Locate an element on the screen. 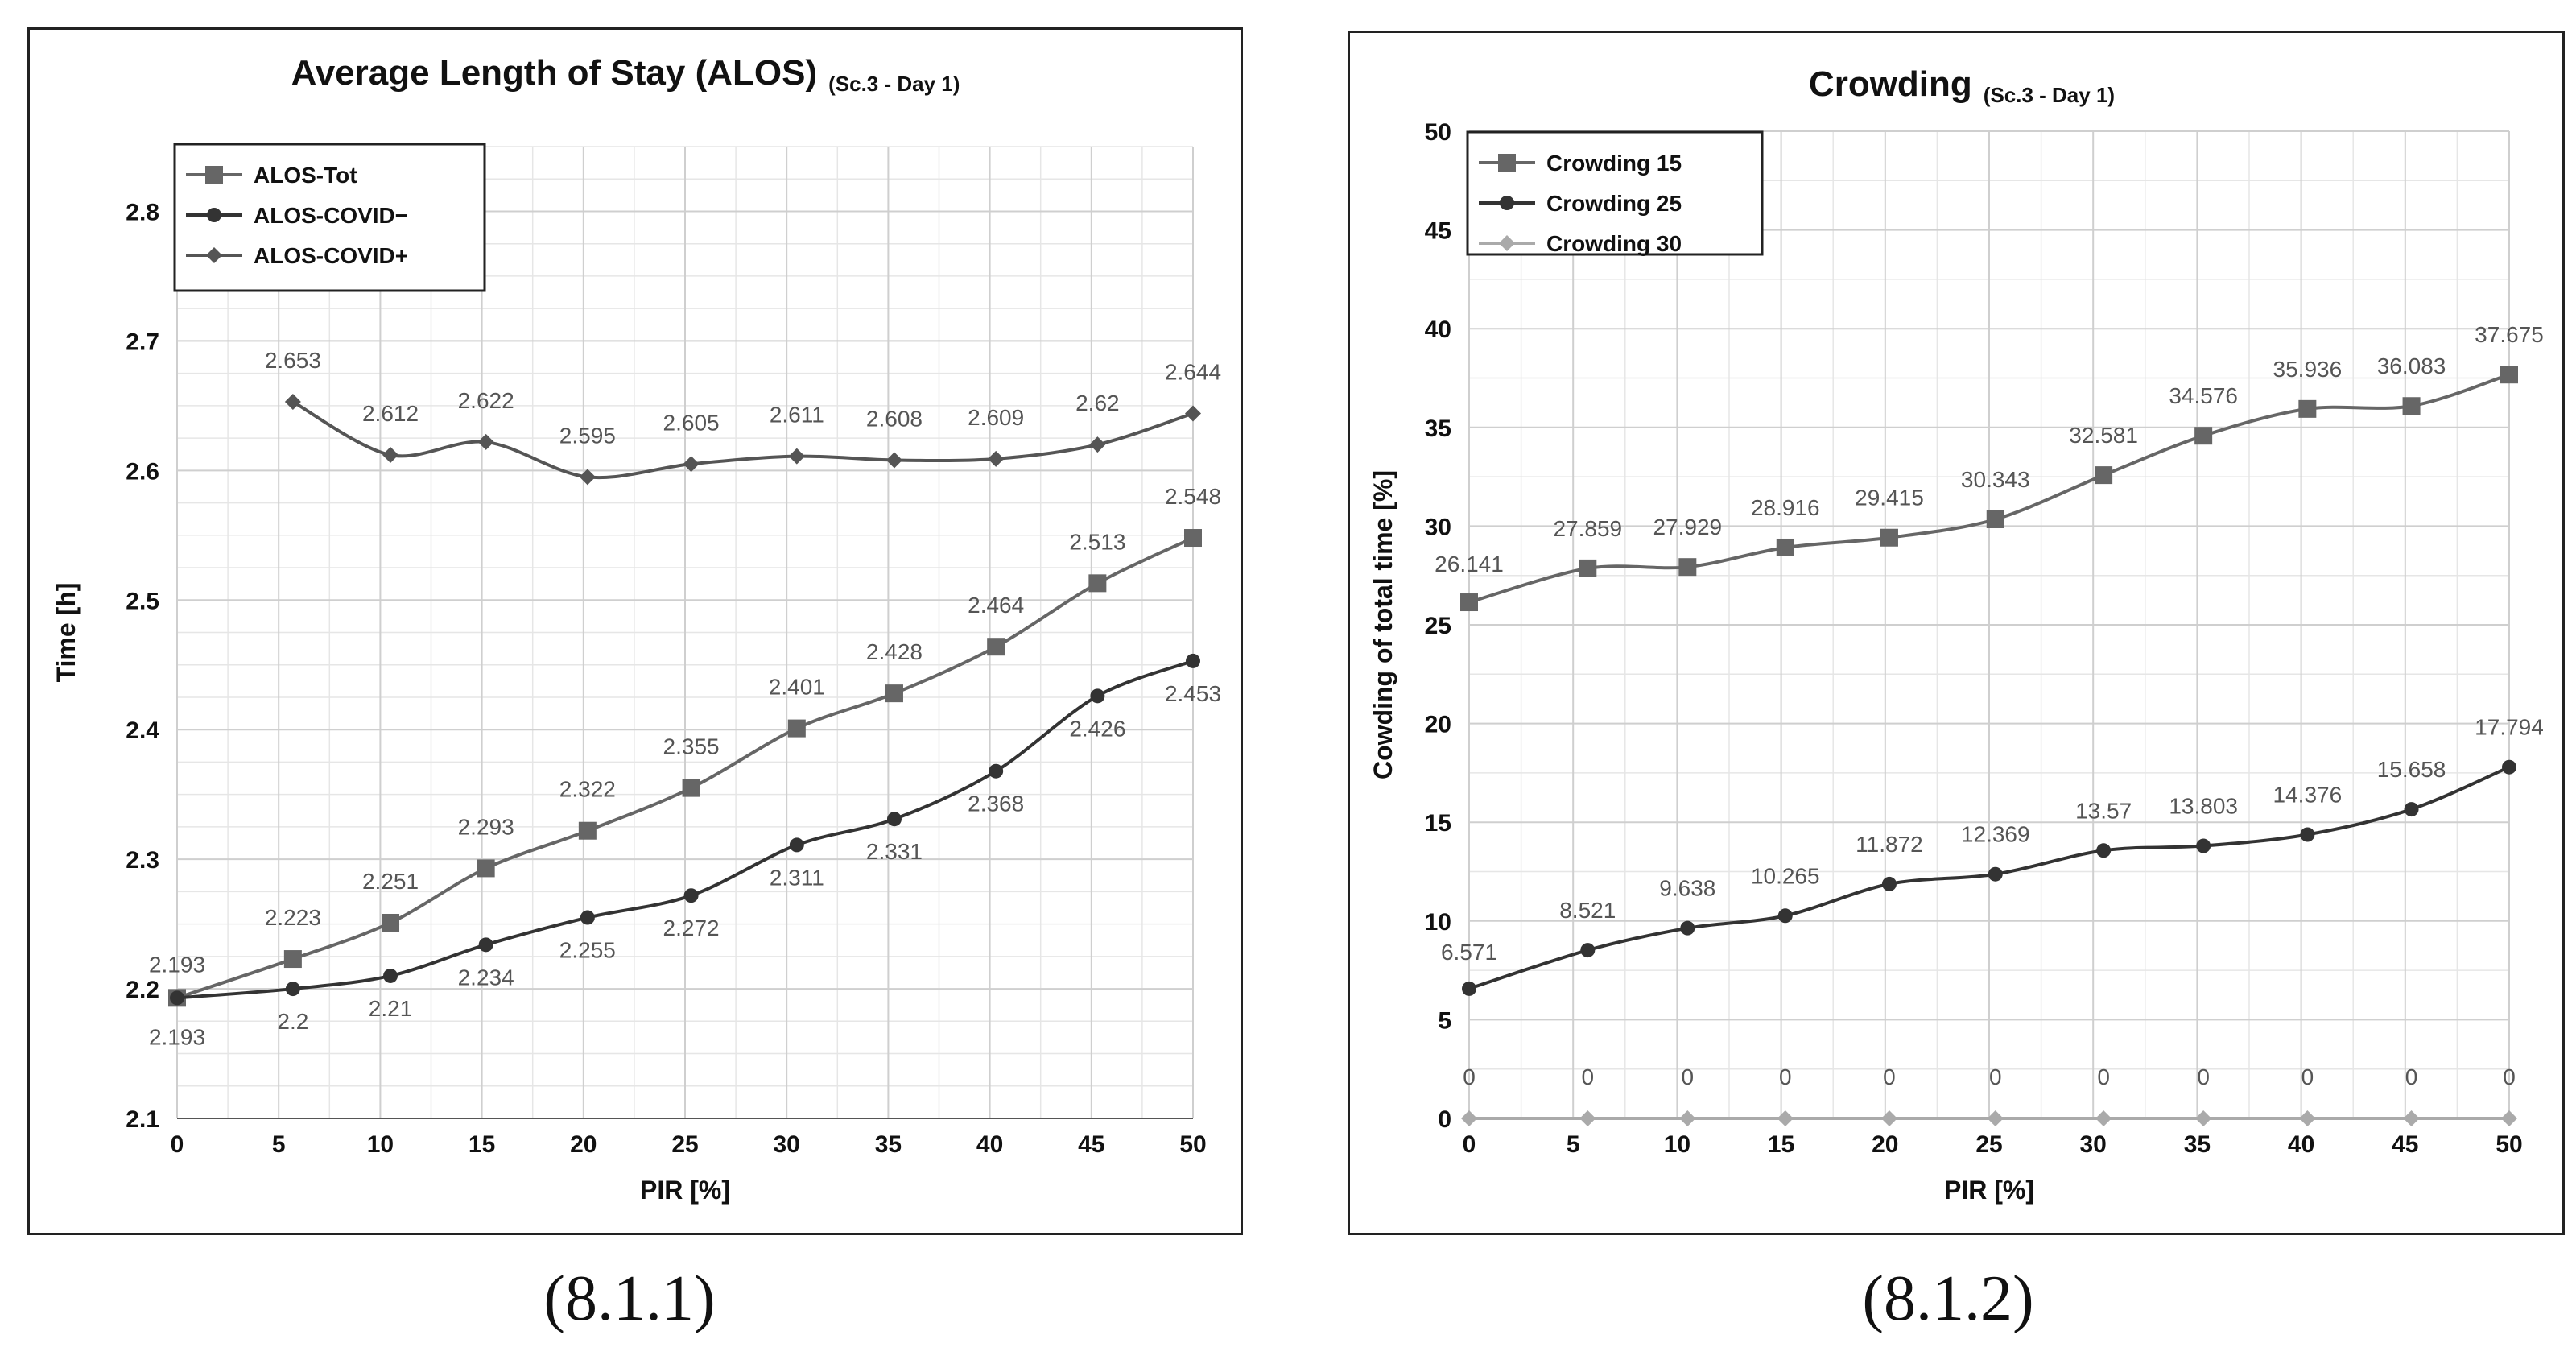 This screenshot has width=2576, height=1368. crowd-title-main: Crowding is located at coordinates (1890, 84).